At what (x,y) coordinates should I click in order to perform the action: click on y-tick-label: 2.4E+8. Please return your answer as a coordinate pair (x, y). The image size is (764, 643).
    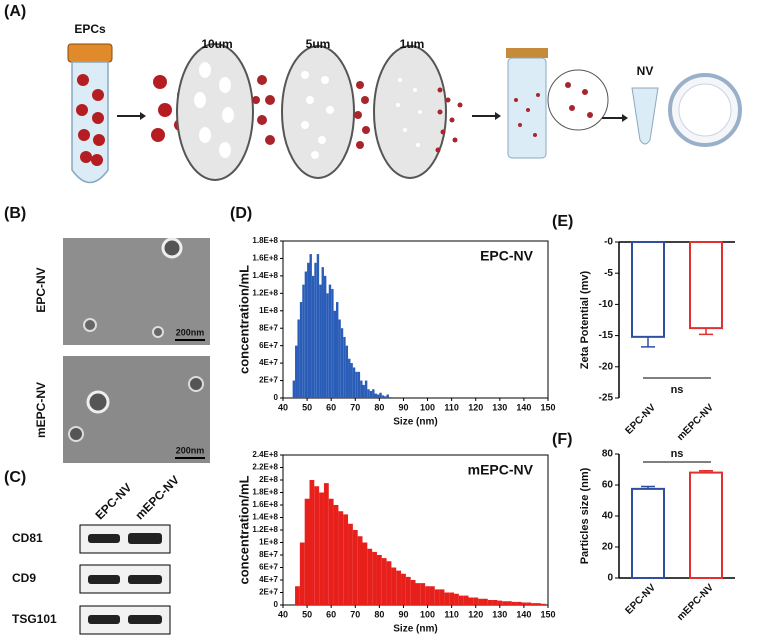
    Looking at the image, I should click on (265, 454).